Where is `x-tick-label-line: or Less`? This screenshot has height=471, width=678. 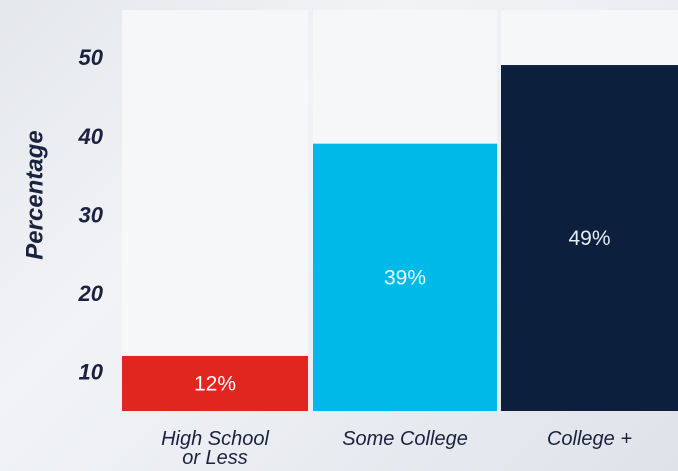
x-tick-label-line: or Less is located at coordinates (215, 458).